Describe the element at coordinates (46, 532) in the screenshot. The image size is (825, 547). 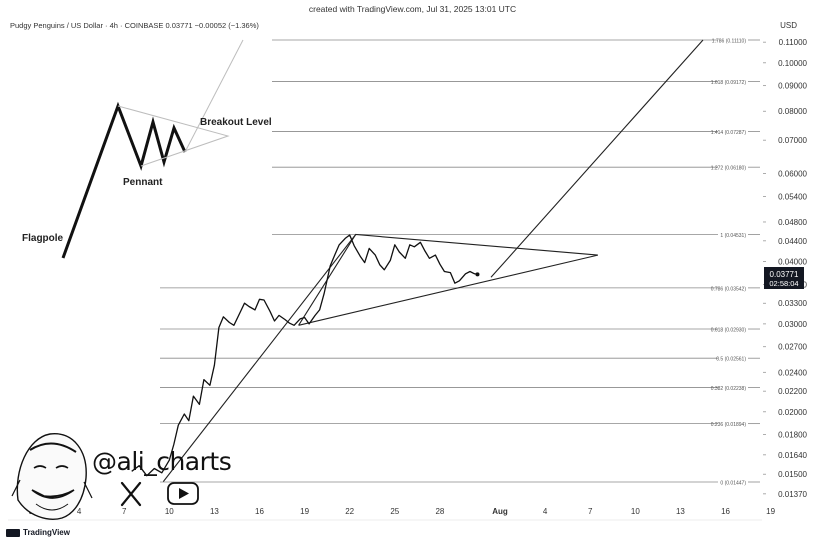
I see `tradingview-logo-text: TradingView` at that location.